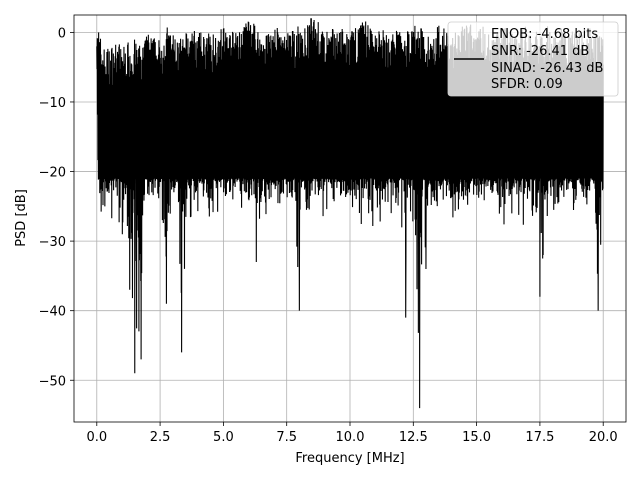 The height and width of the screenshot is (480, 640). I want to click on legend-sinad: SINAD: -26.43 dB, so click(547, 68).